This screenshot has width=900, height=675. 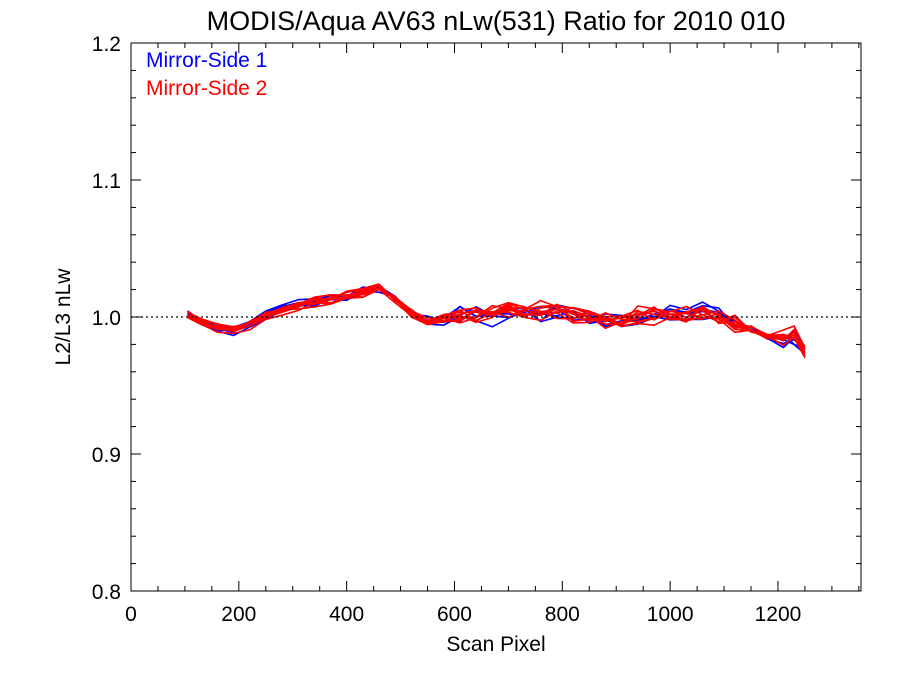 I want to click on x-axis-label: Scan Pixel, so click(x=495, y=644).